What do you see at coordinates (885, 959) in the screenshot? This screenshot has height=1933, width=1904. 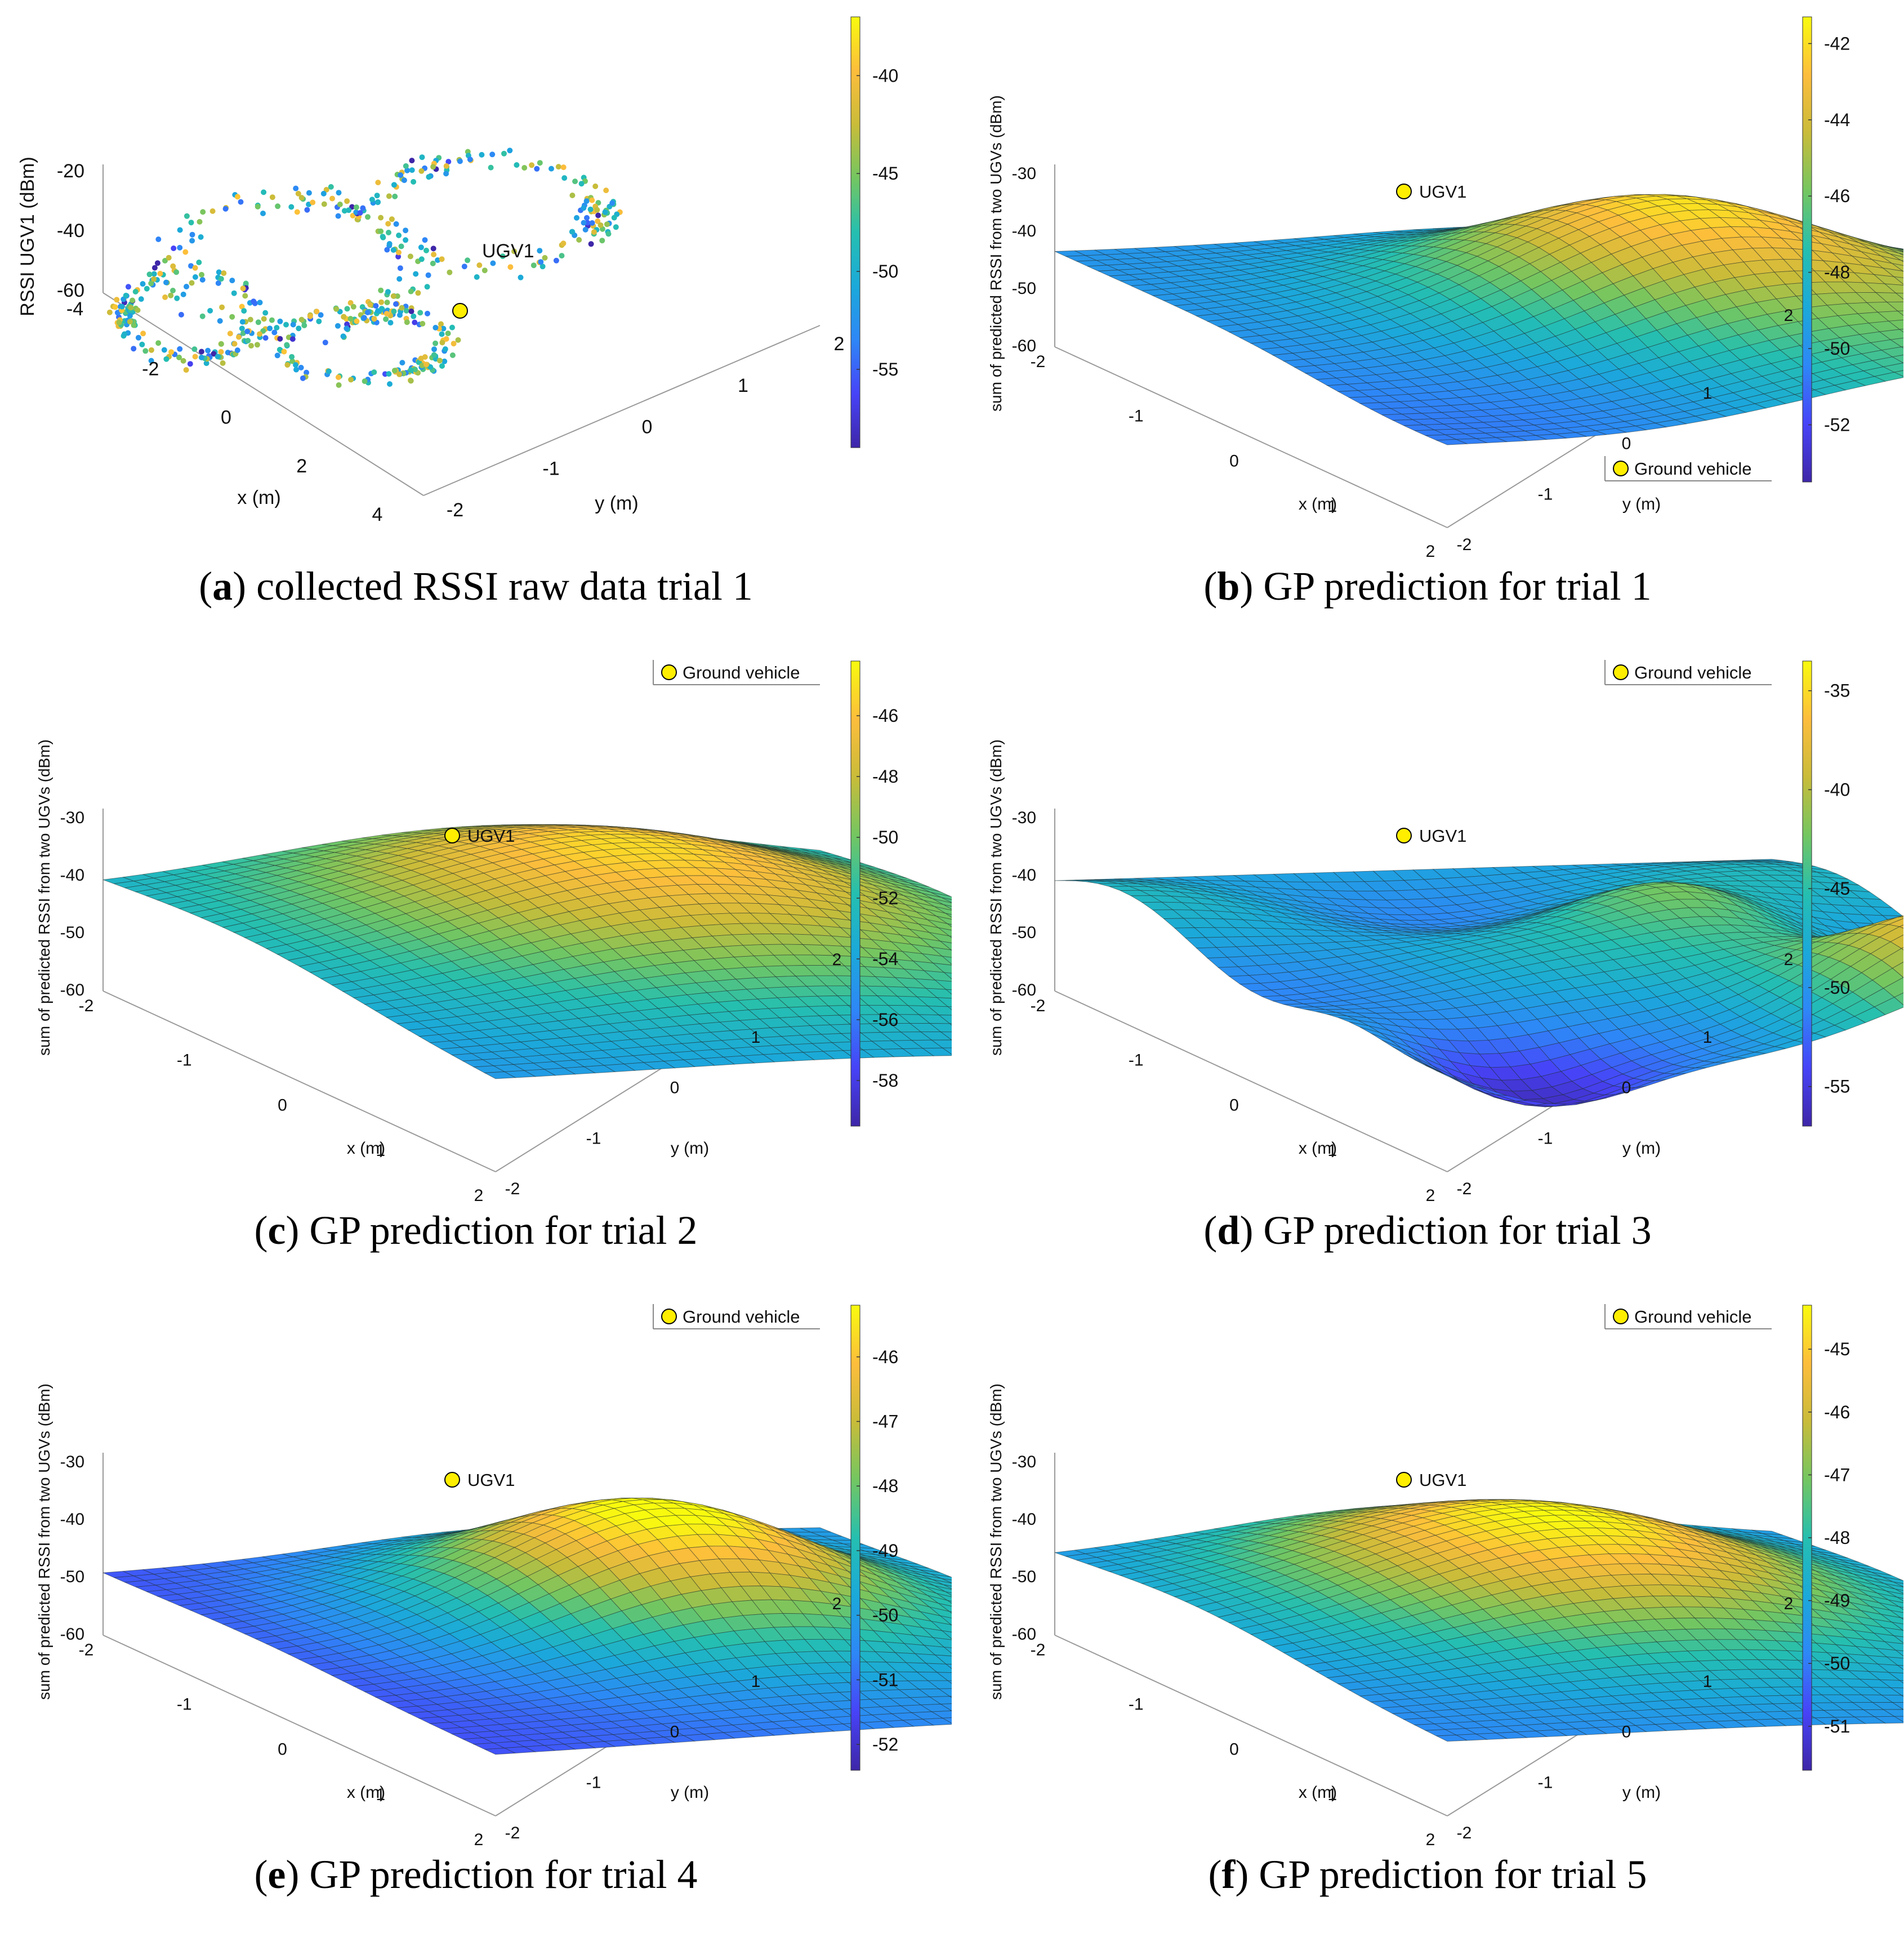 I see `colorbar-tick-label: -54` at bounding box center [885, 959].